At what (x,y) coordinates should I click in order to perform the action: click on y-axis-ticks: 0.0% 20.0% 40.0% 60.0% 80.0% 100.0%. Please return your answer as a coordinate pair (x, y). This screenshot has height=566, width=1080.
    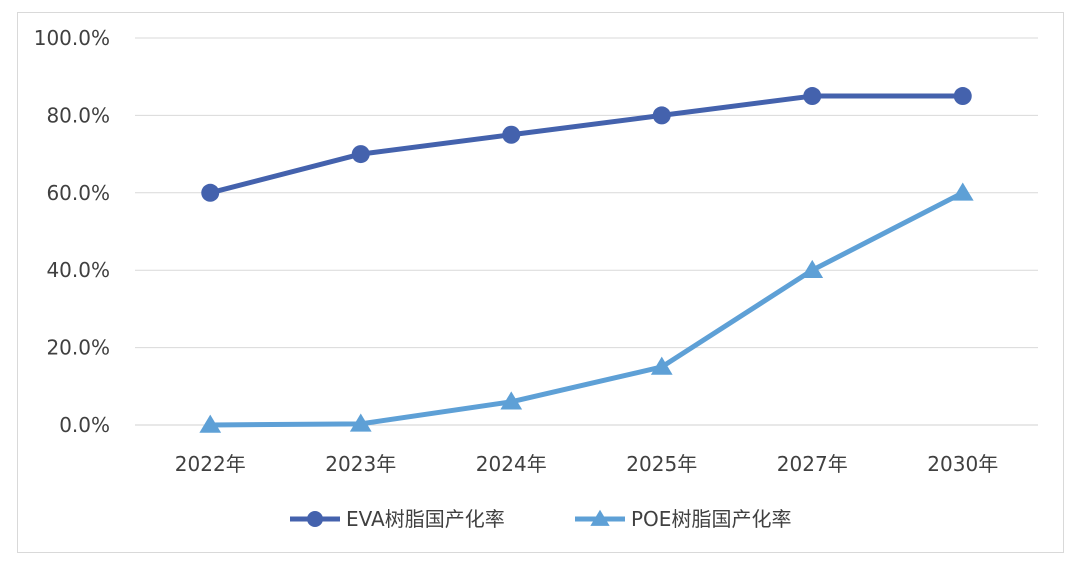
    Looking at the image, I should click on (72, 231).